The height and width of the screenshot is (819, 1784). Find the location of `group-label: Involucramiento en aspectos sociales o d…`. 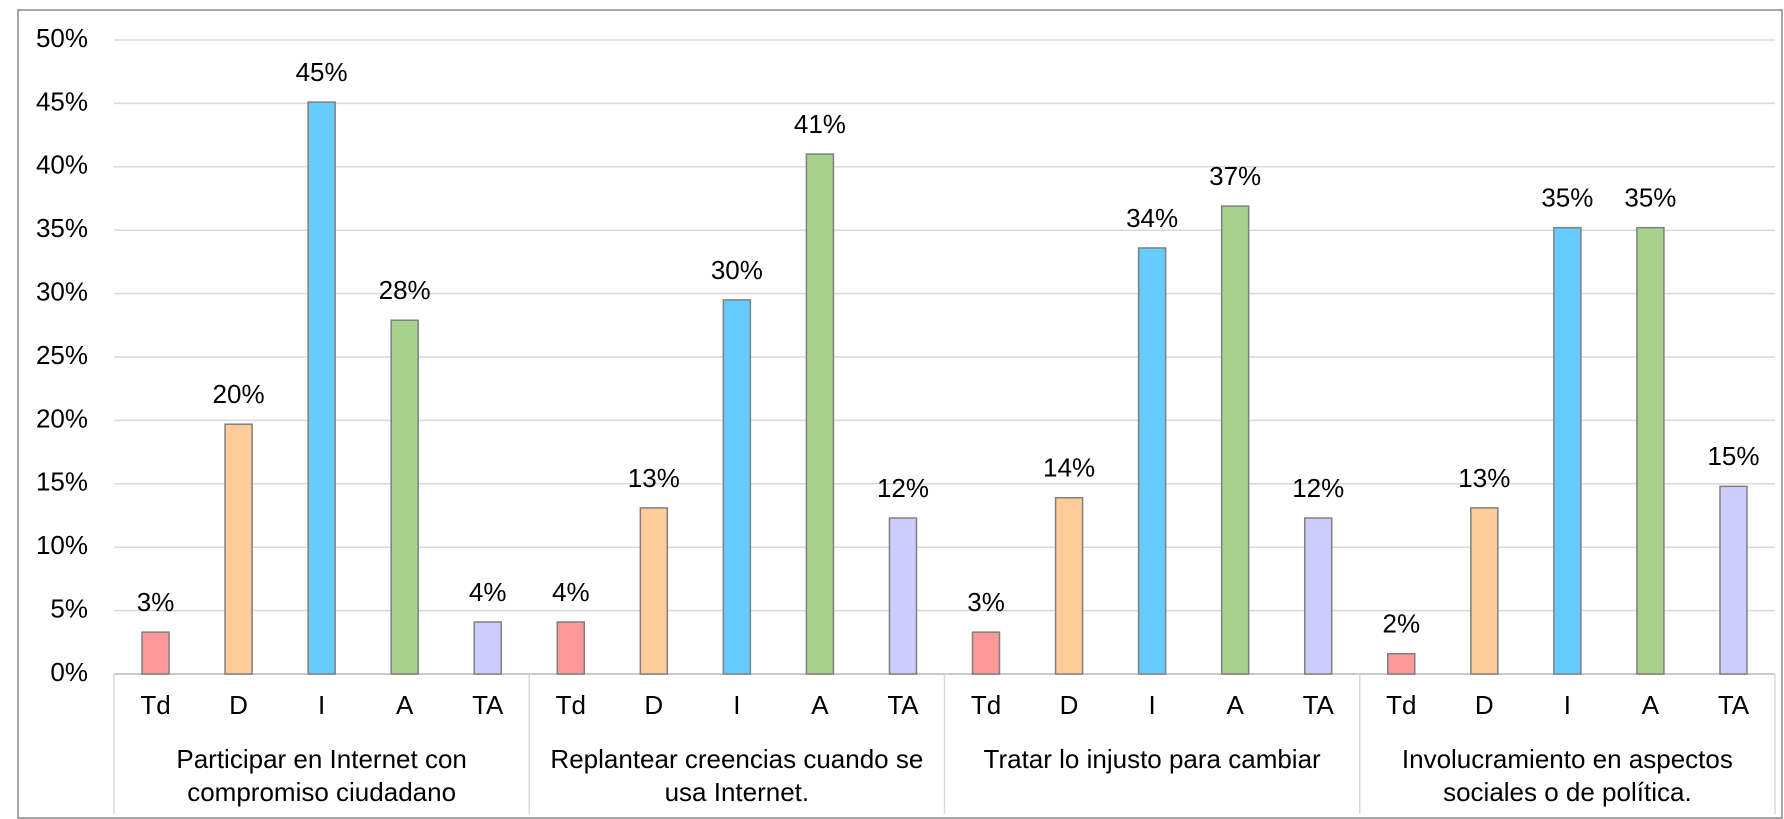

group-label: Involucramiento en aspectos sociales o d… is located at coordinates (1567, 775).